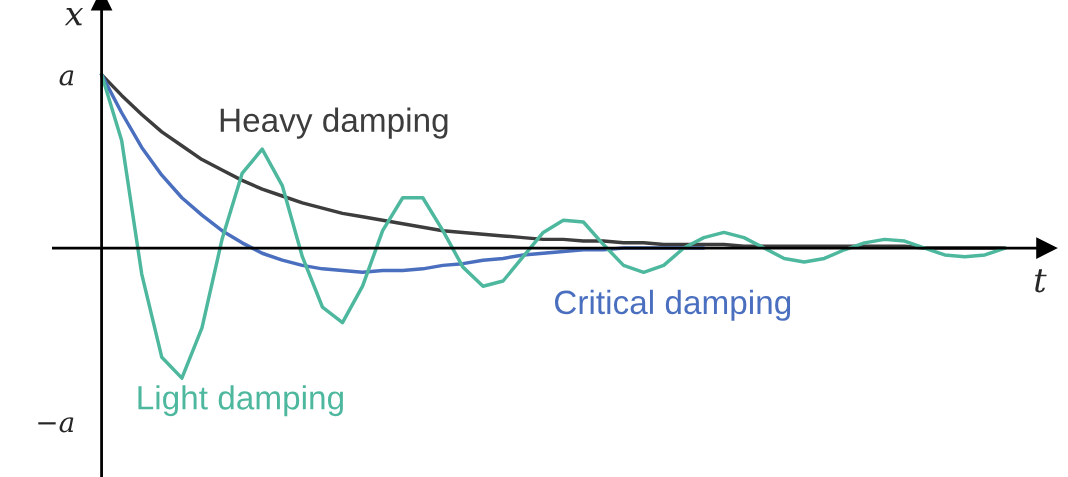  I want to click on series-label: Light damping, so click(240, 401).